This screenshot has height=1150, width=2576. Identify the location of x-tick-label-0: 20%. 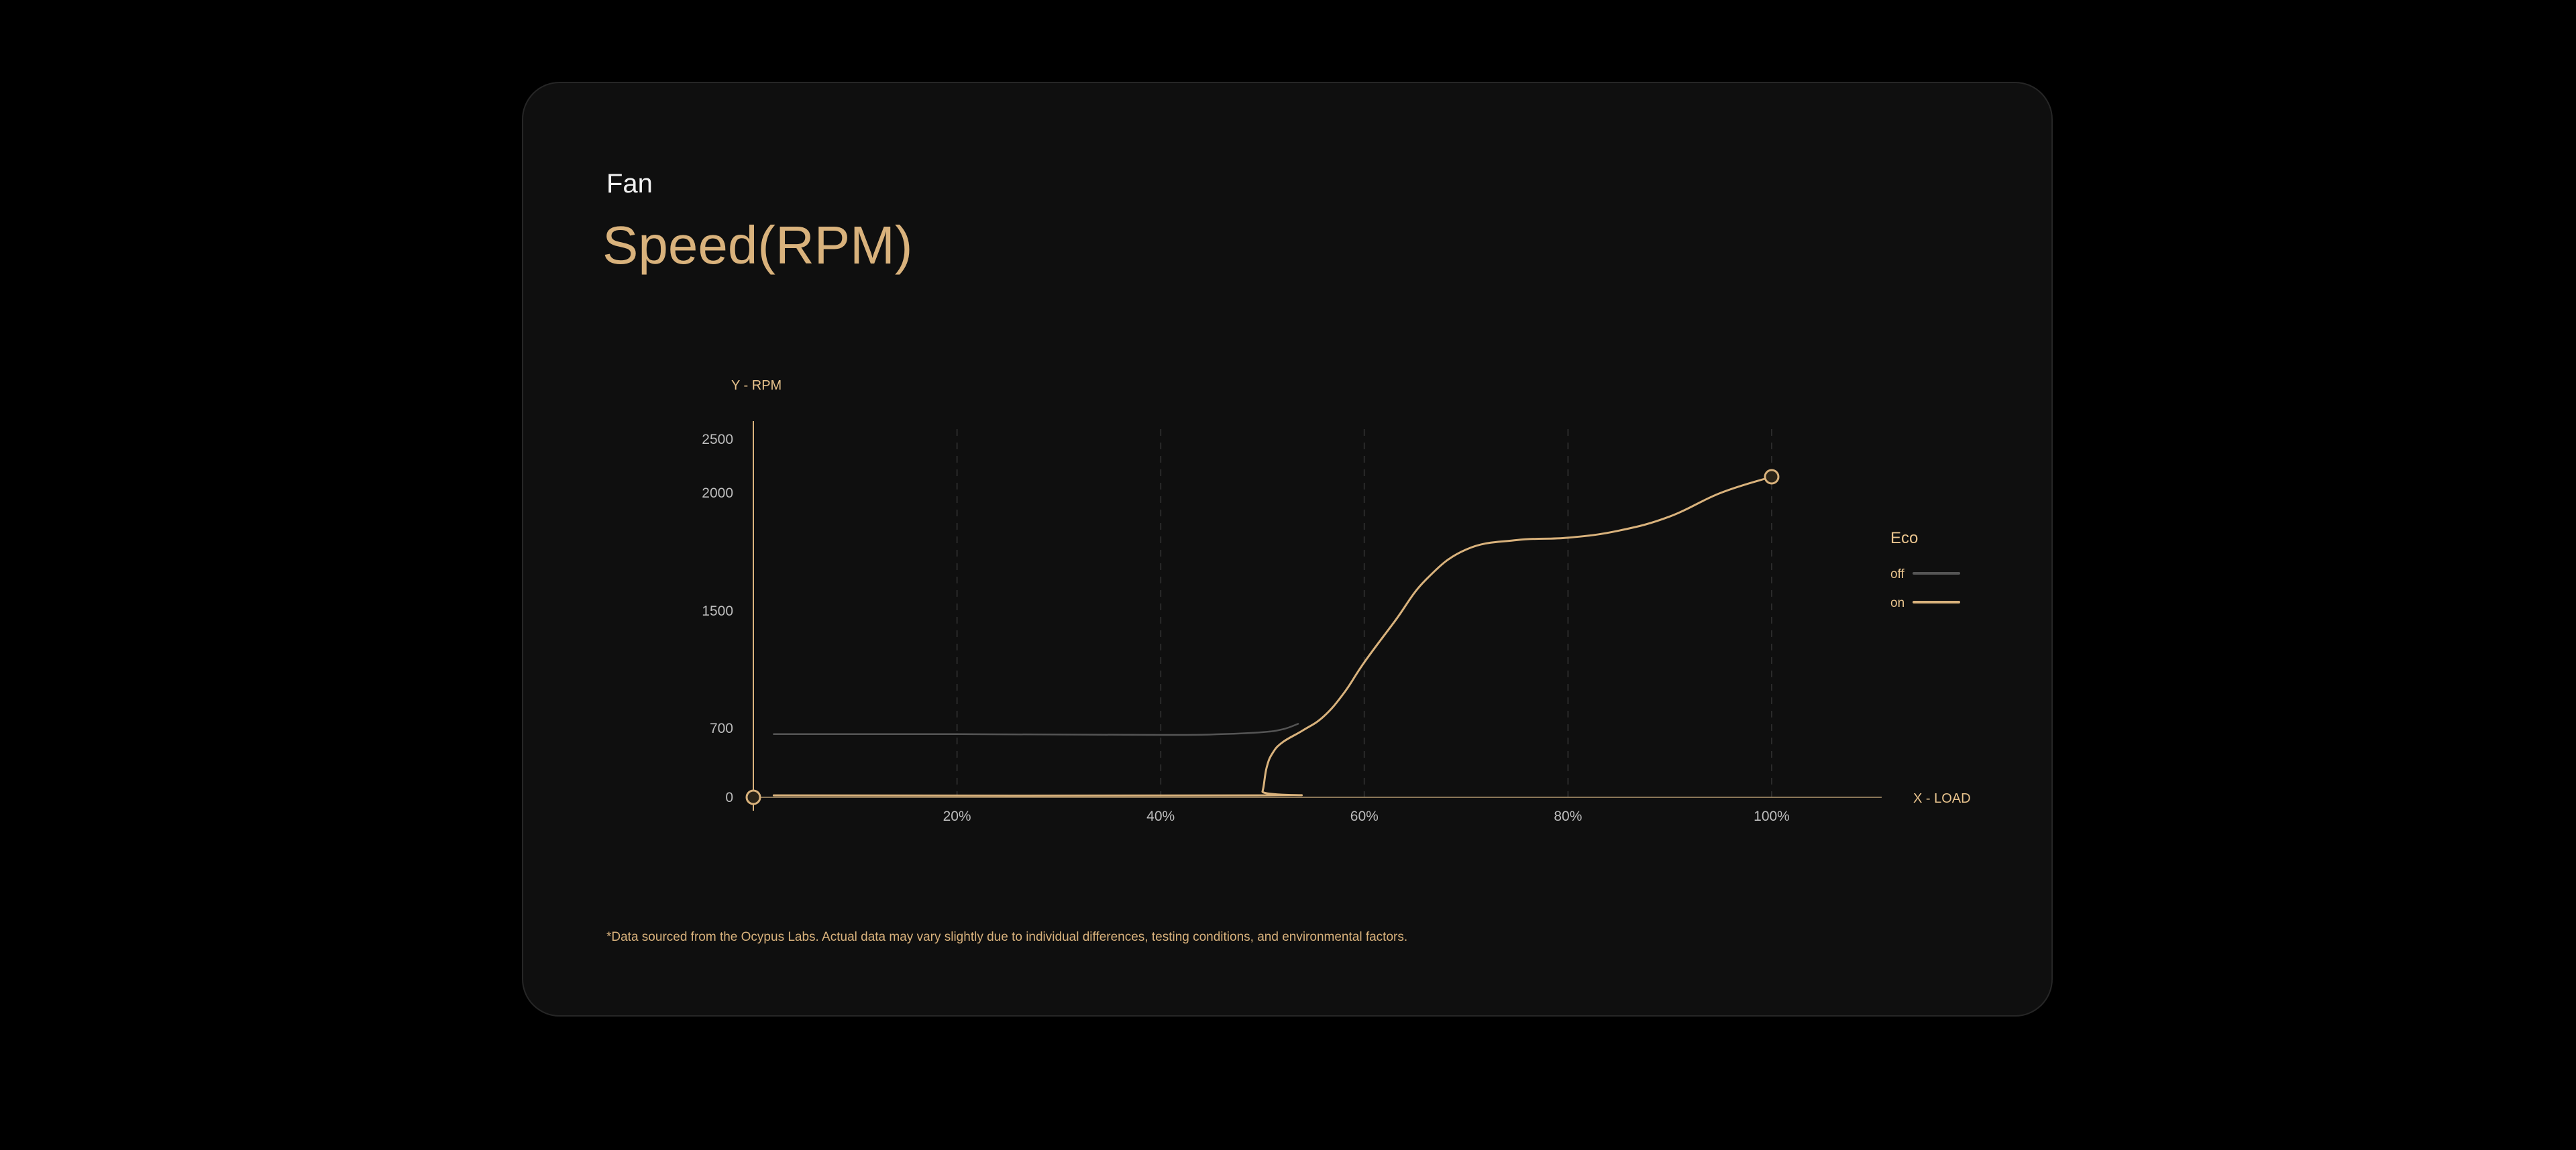
(957, 816).